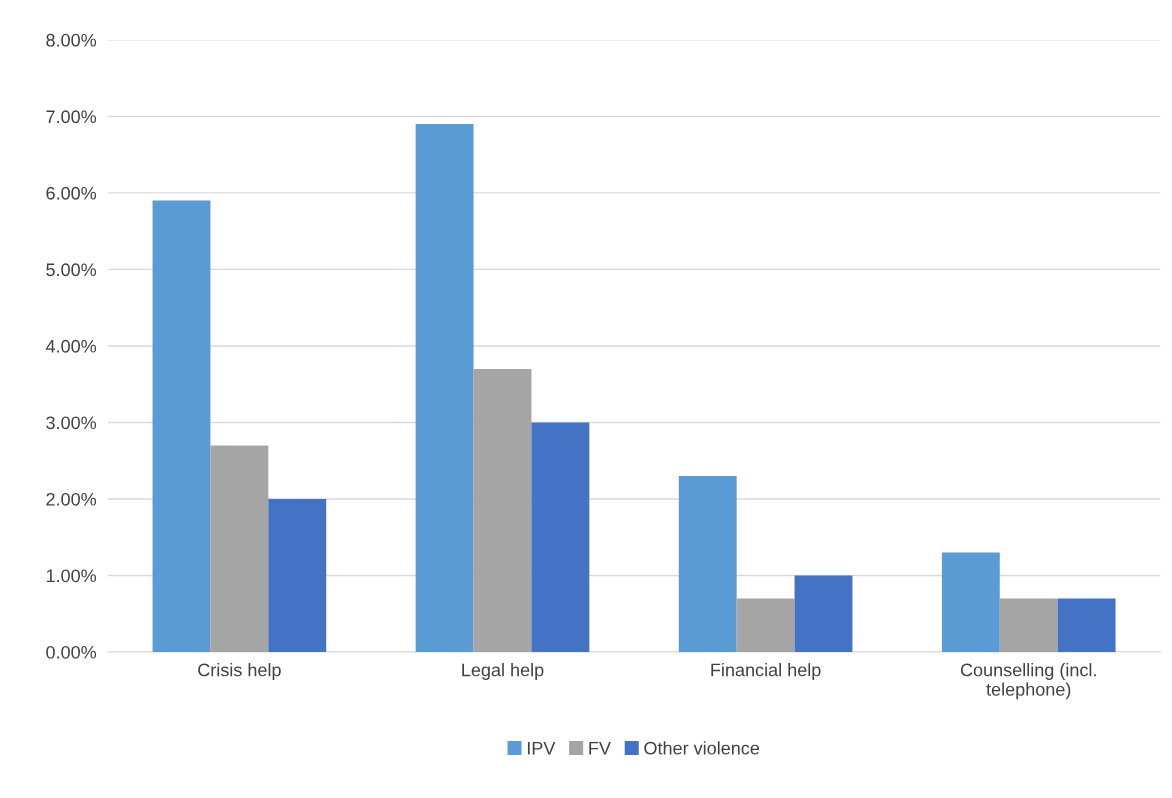 The width and height of the screenshot is (1172, 798). What do you see at coordinates (702, 748) in the screenshot?
I see `legend-label: Other violence` at bounding box center [702, 748].